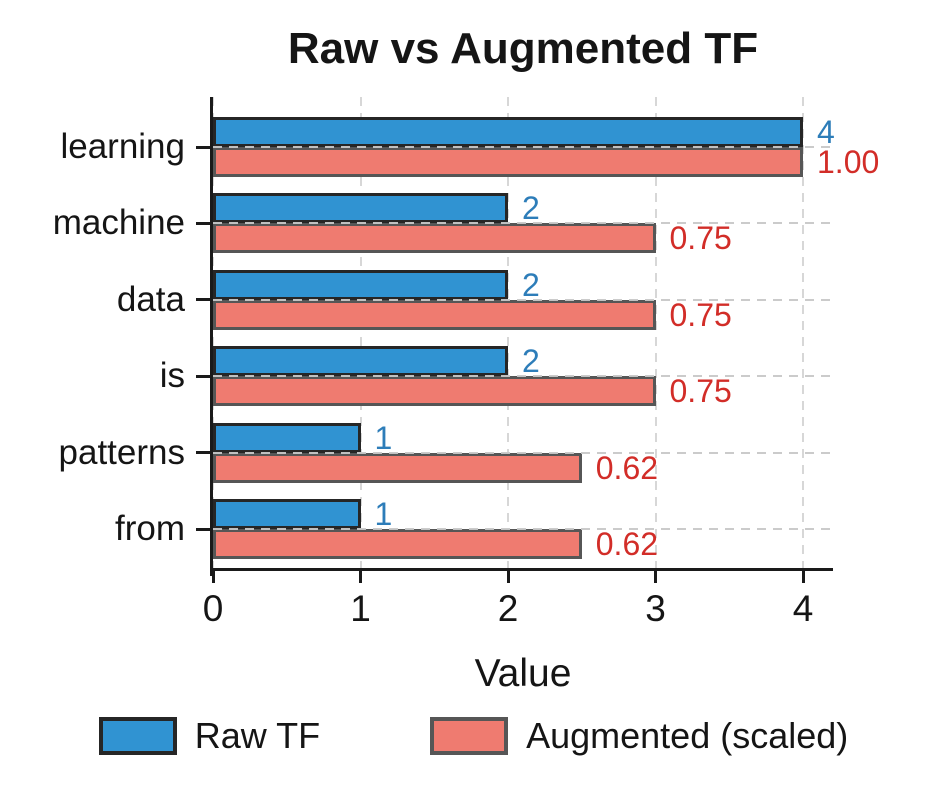 The width and height of the screenshot is (947, 791). I want to click on bar-augmented-scaled--learning, so click(508, 162).